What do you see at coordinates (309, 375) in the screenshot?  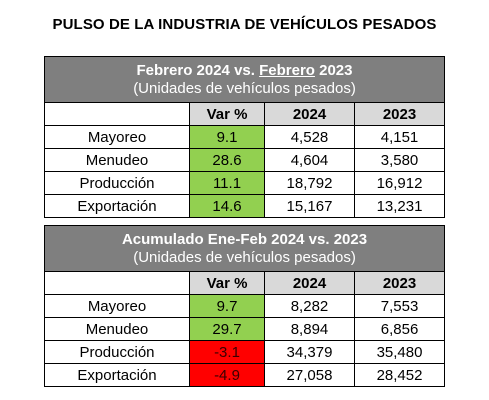 I see `value-2024-cell: 27,058` at bounding box center [309, 375].